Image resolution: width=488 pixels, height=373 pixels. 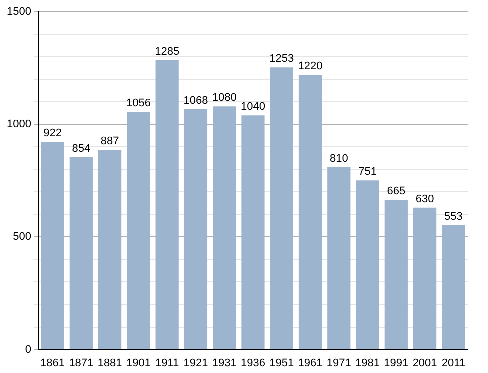 I want to click on x-tick-label: 2011, so click(x=454, y=363).